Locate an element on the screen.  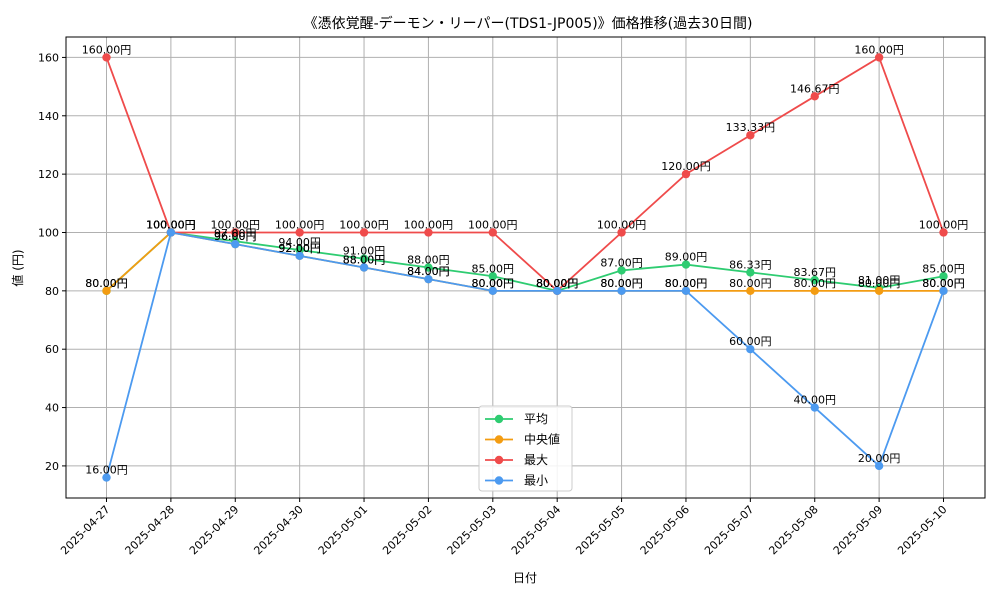
x-tick-label: 2025-05-01 is located at coordinates (343, 530).